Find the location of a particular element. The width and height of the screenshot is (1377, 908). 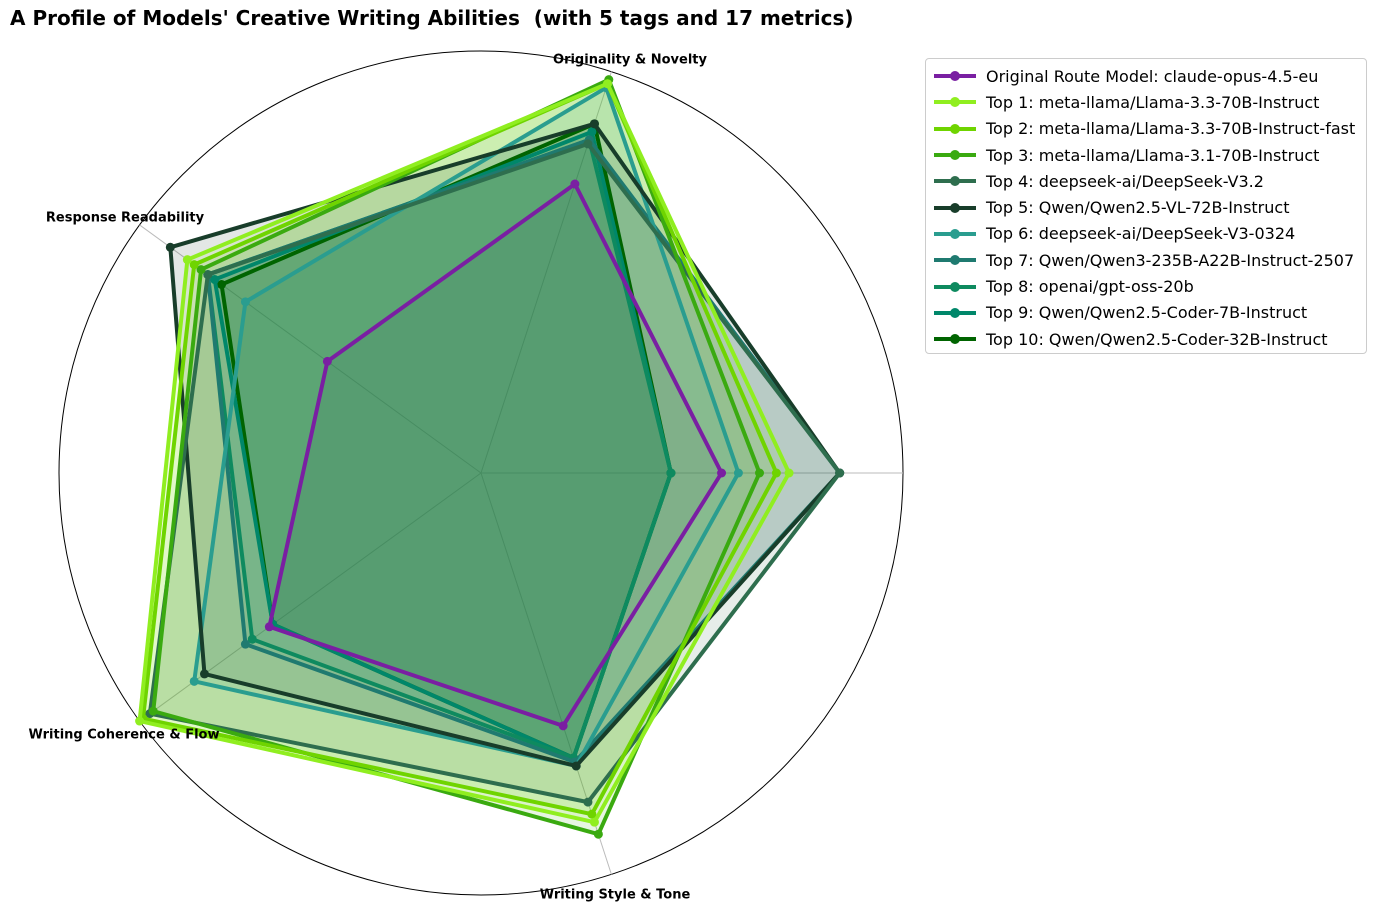

axis-label: Writing Style & Tone is located at coordinates (615, 895).